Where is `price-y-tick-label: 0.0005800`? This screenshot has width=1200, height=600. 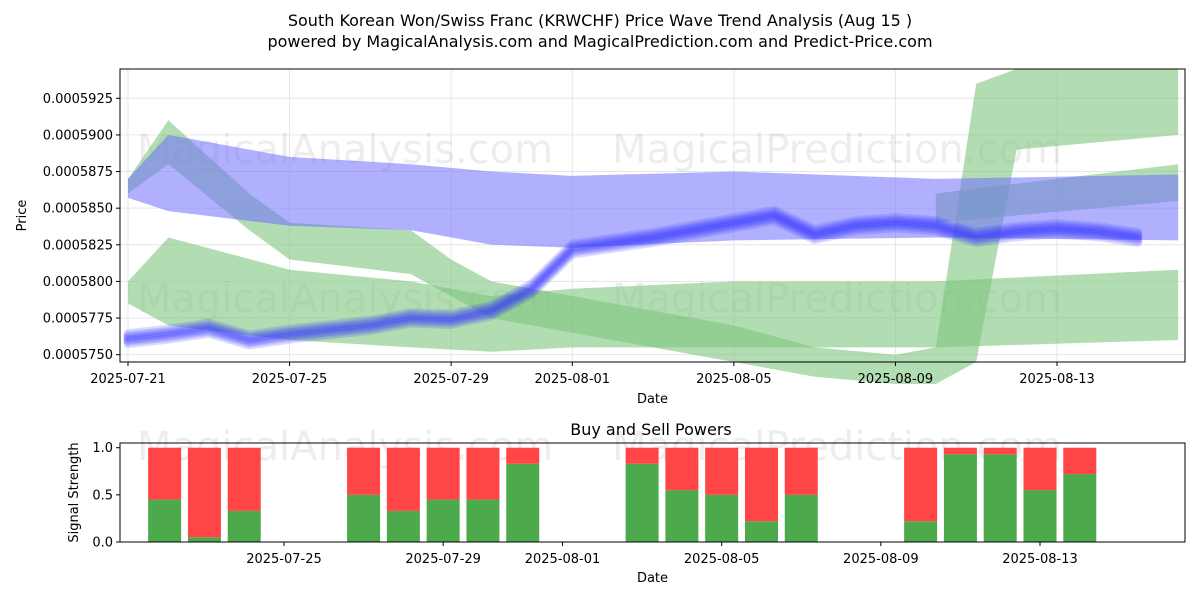
price-y-tick-label: 0.0005800 is located at coordinates (78, 282).